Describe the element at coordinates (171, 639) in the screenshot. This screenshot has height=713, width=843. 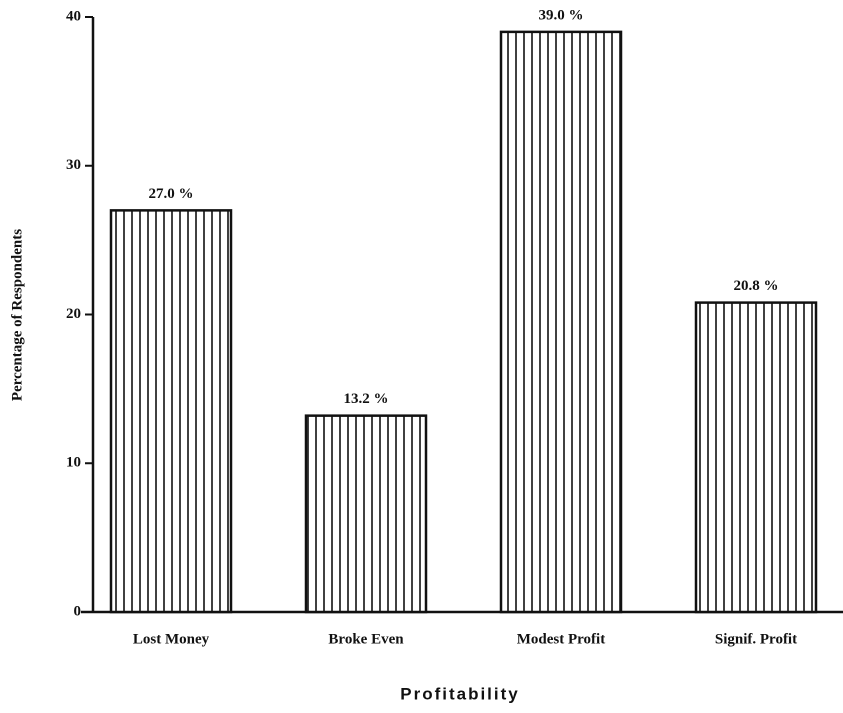
I see `x-tick-label: Lost Money` at that location.